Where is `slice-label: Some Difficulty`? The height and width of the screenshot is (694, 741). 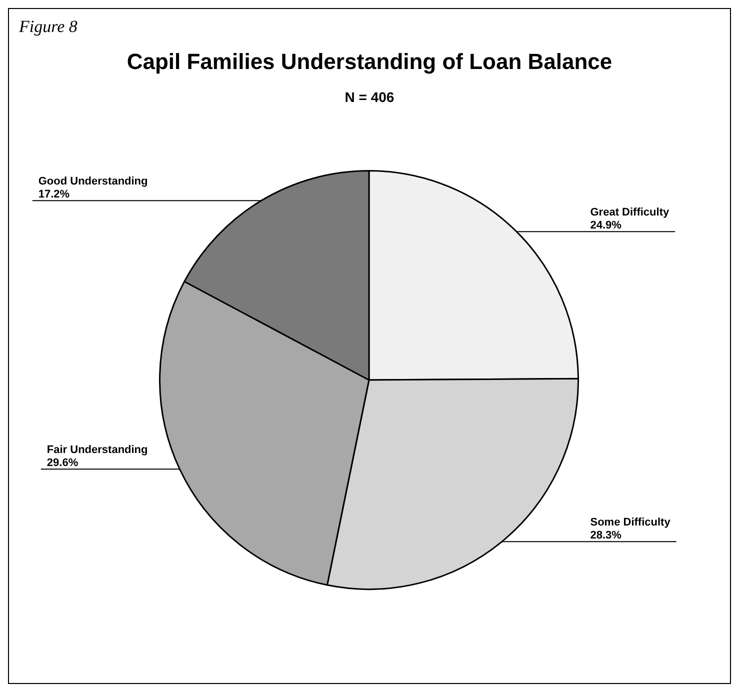
slice-label: Some Difficulty is located at coordinates (631, 522).